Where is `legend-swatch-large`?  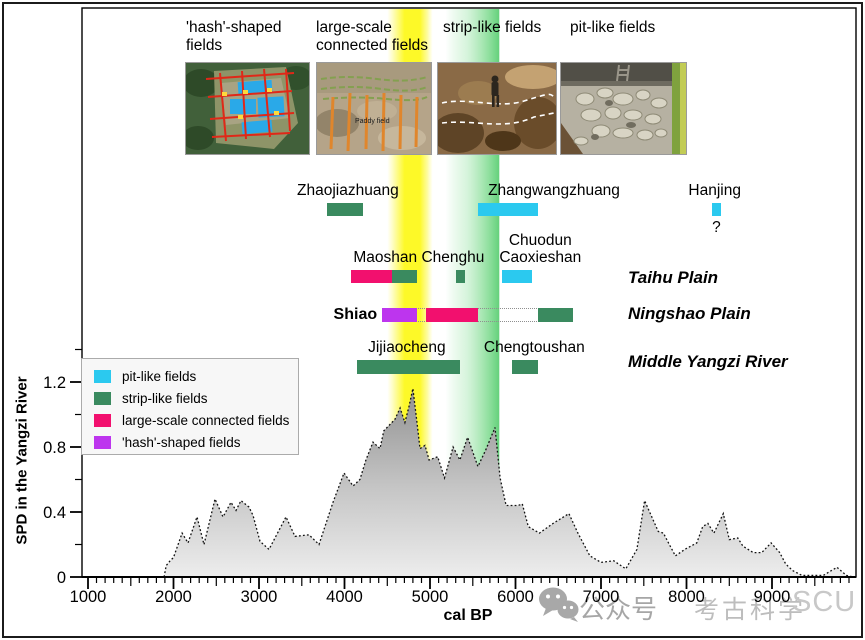
legend-swatch-large is located at coordinates (102, 420).